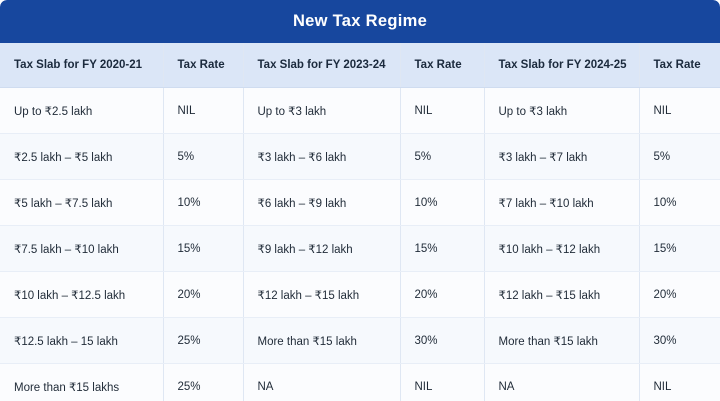  Describe the element at coordinates (322, 65) in the screenshot. I see `column-header-slab-2023-24: Tax Slab for FY 2023-24` at that location.